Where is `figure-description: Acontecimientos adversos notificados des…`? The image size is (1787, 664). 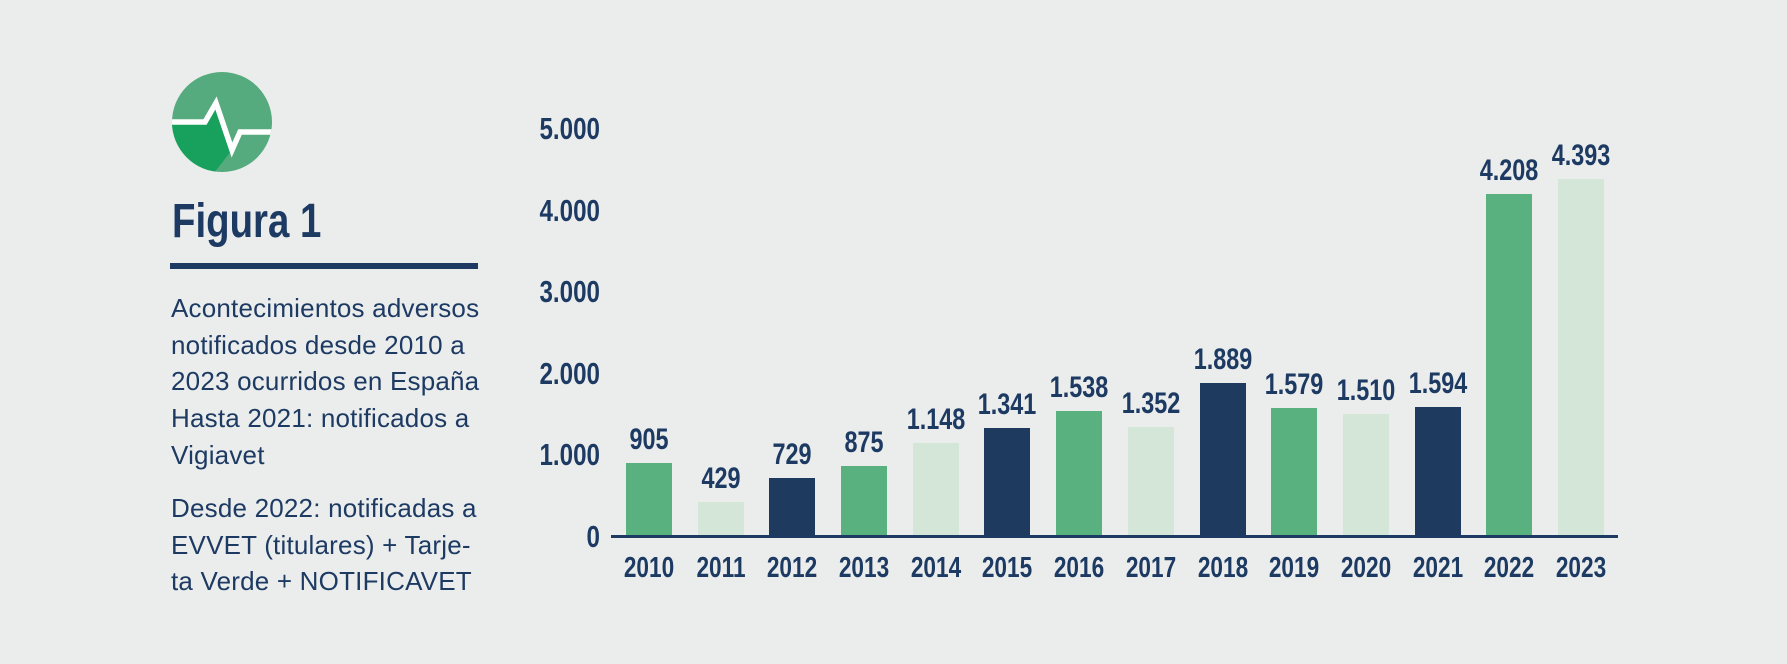
figure-description: Acontecimientos adversos notificados des… is located at coordinates (325, 344).